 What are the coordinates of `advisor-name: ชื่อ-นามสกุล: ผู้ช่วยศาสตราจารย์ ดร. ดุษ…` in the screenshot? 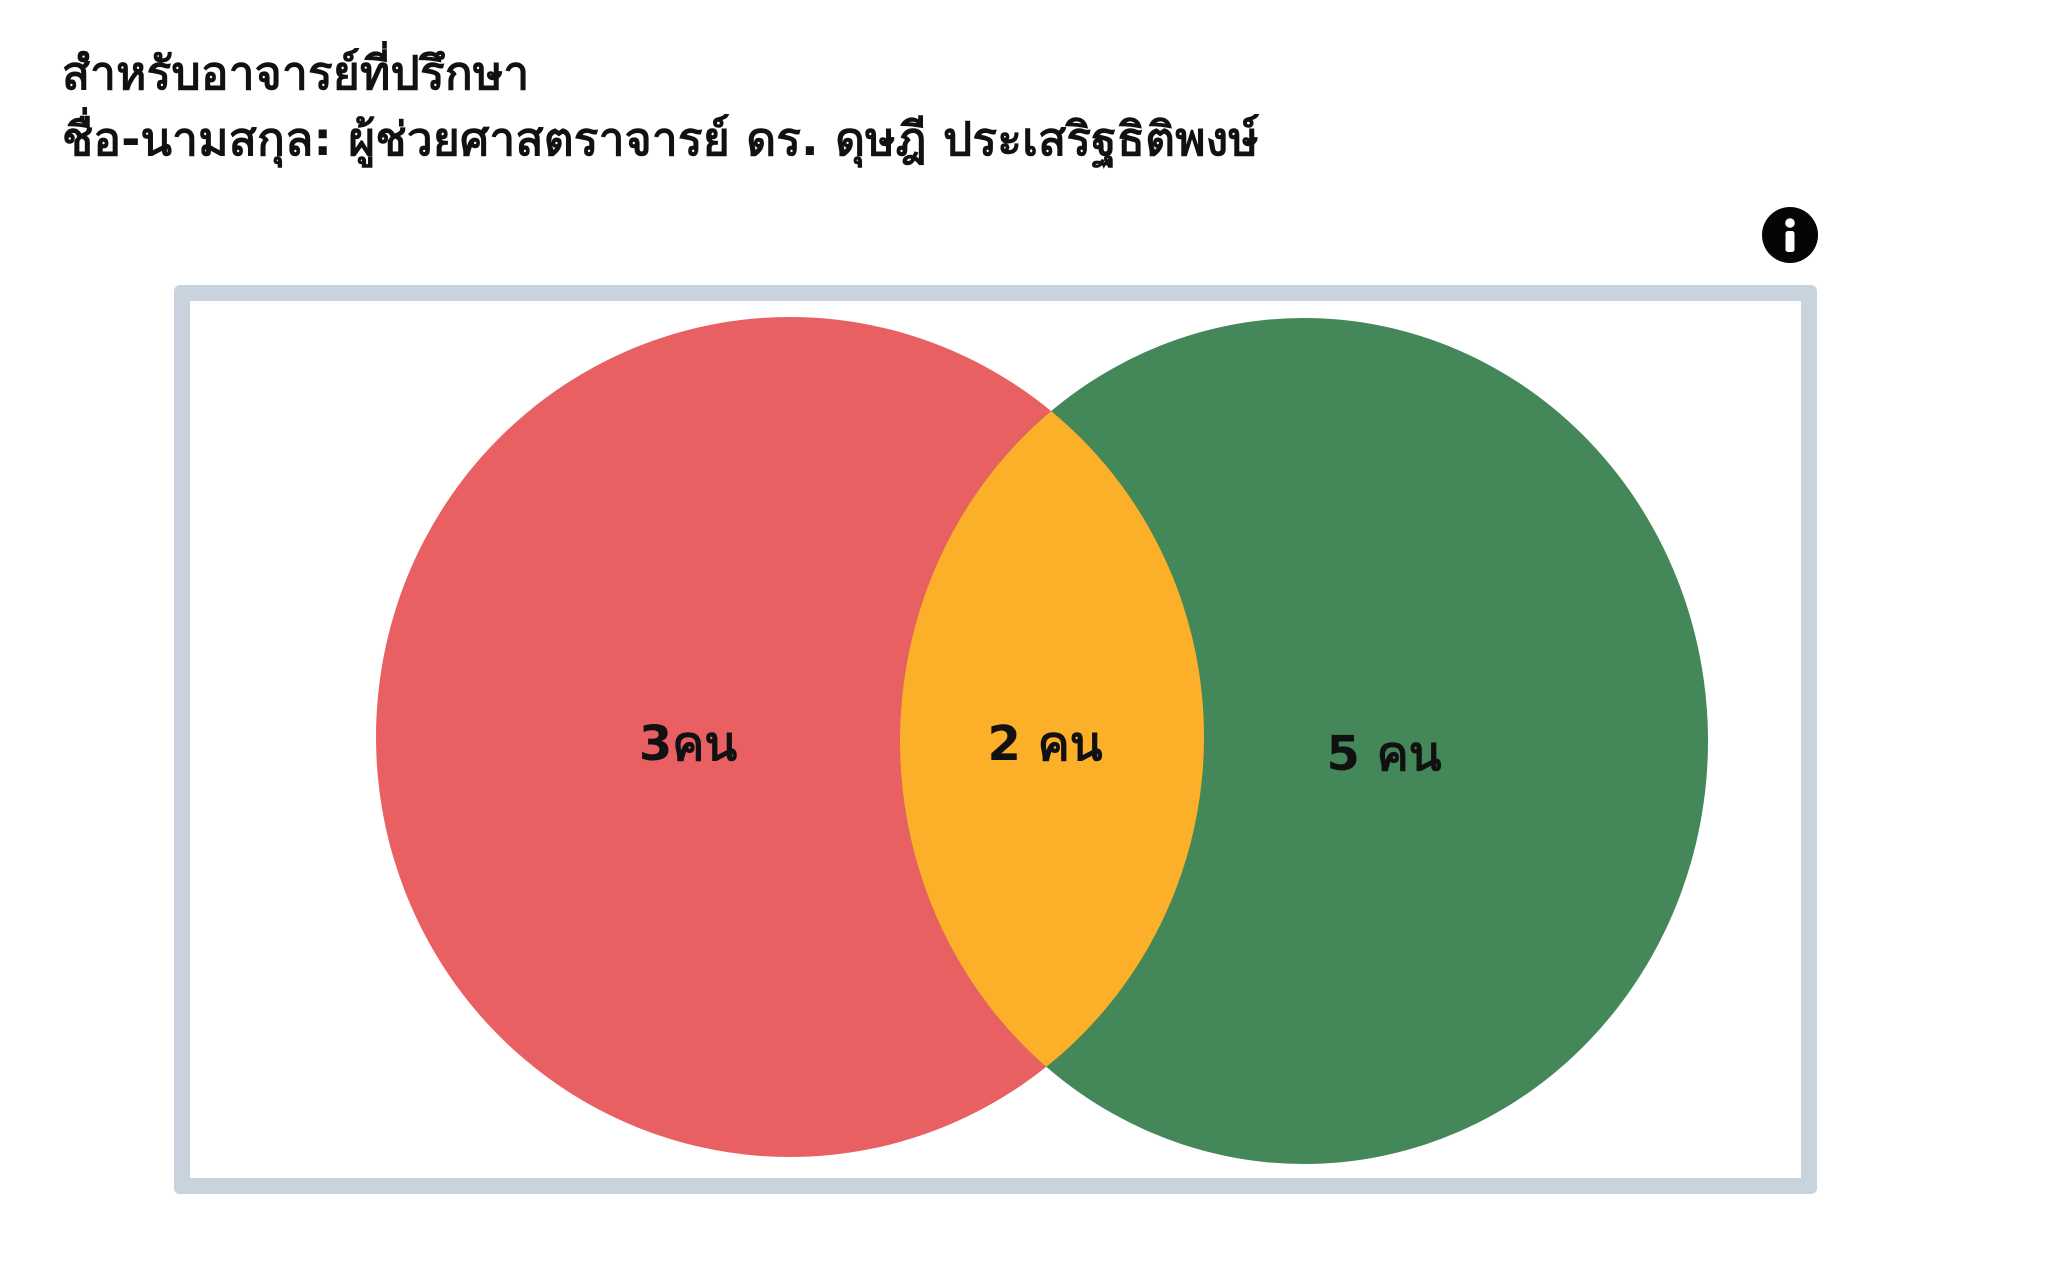 It's located at (660, 139).